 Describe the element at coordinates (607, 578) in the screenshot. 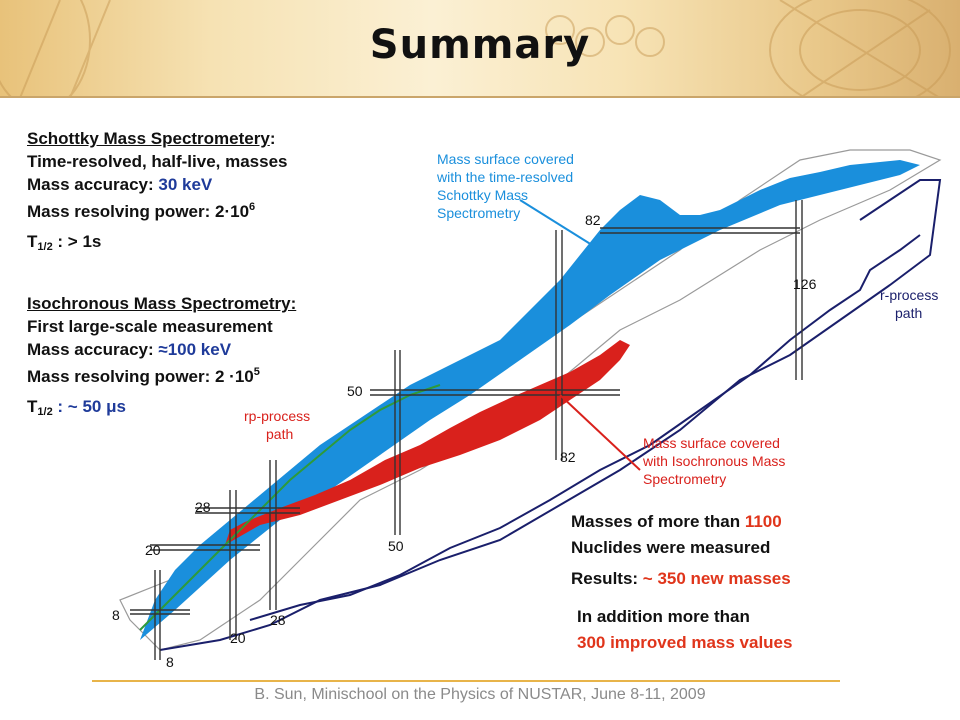

I see `results-label: Results:` at that location.